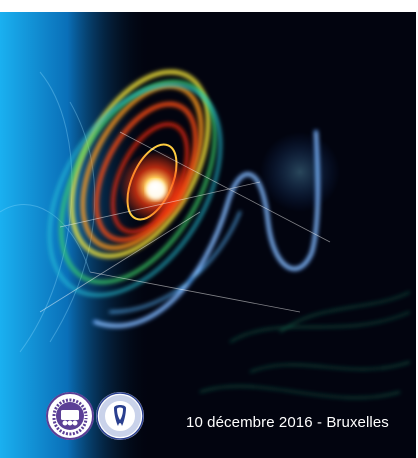 This screenshot has width=418, height=458. I want to click on formation-continue-logo, so click(70, 416).